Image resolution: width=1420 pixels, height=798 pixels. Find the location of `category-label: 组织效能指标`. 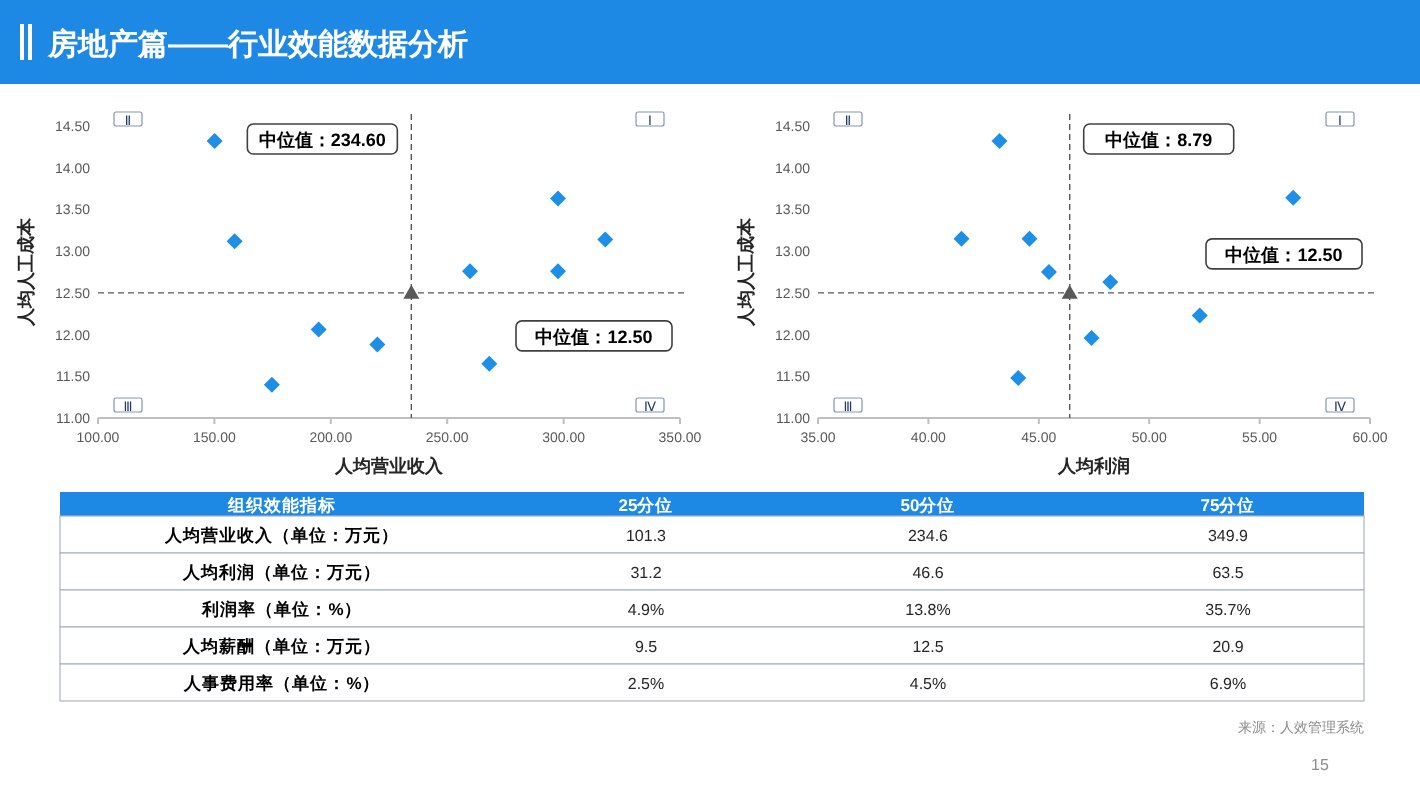

category-label: 组织效能指标 is located at coordinates (281, 505).